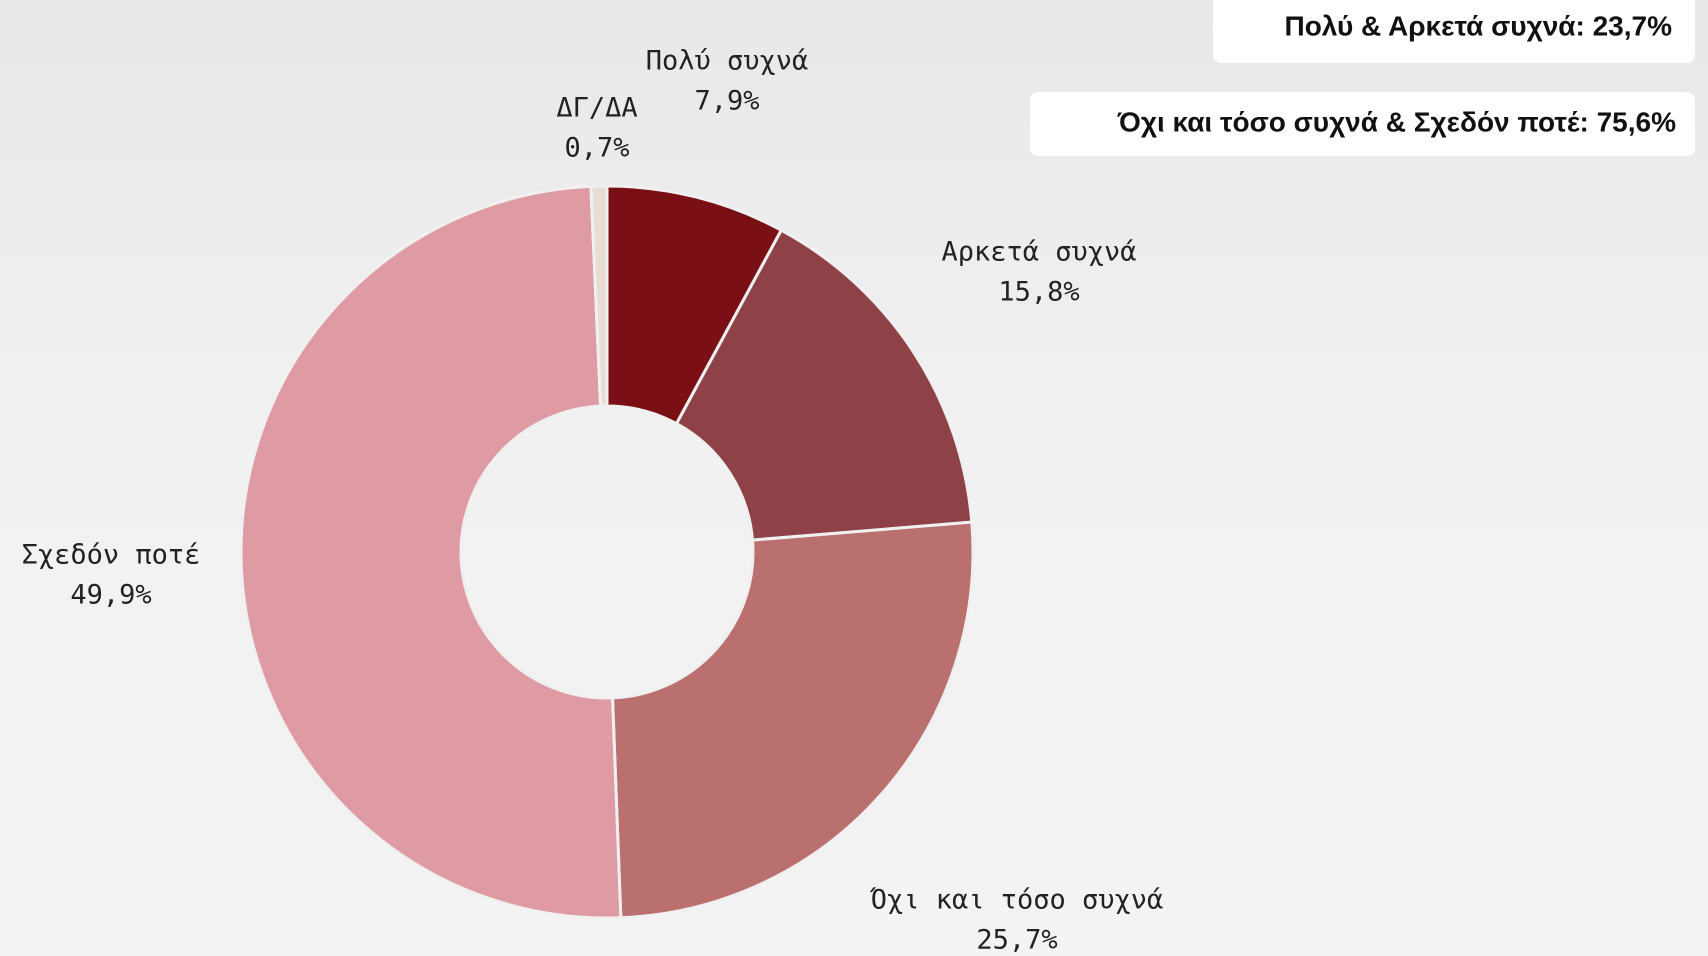  What do you see at coordinates (110, 595) in the screenshot?
I see `value-label: 49,9%` at bounding box center [110, 595].